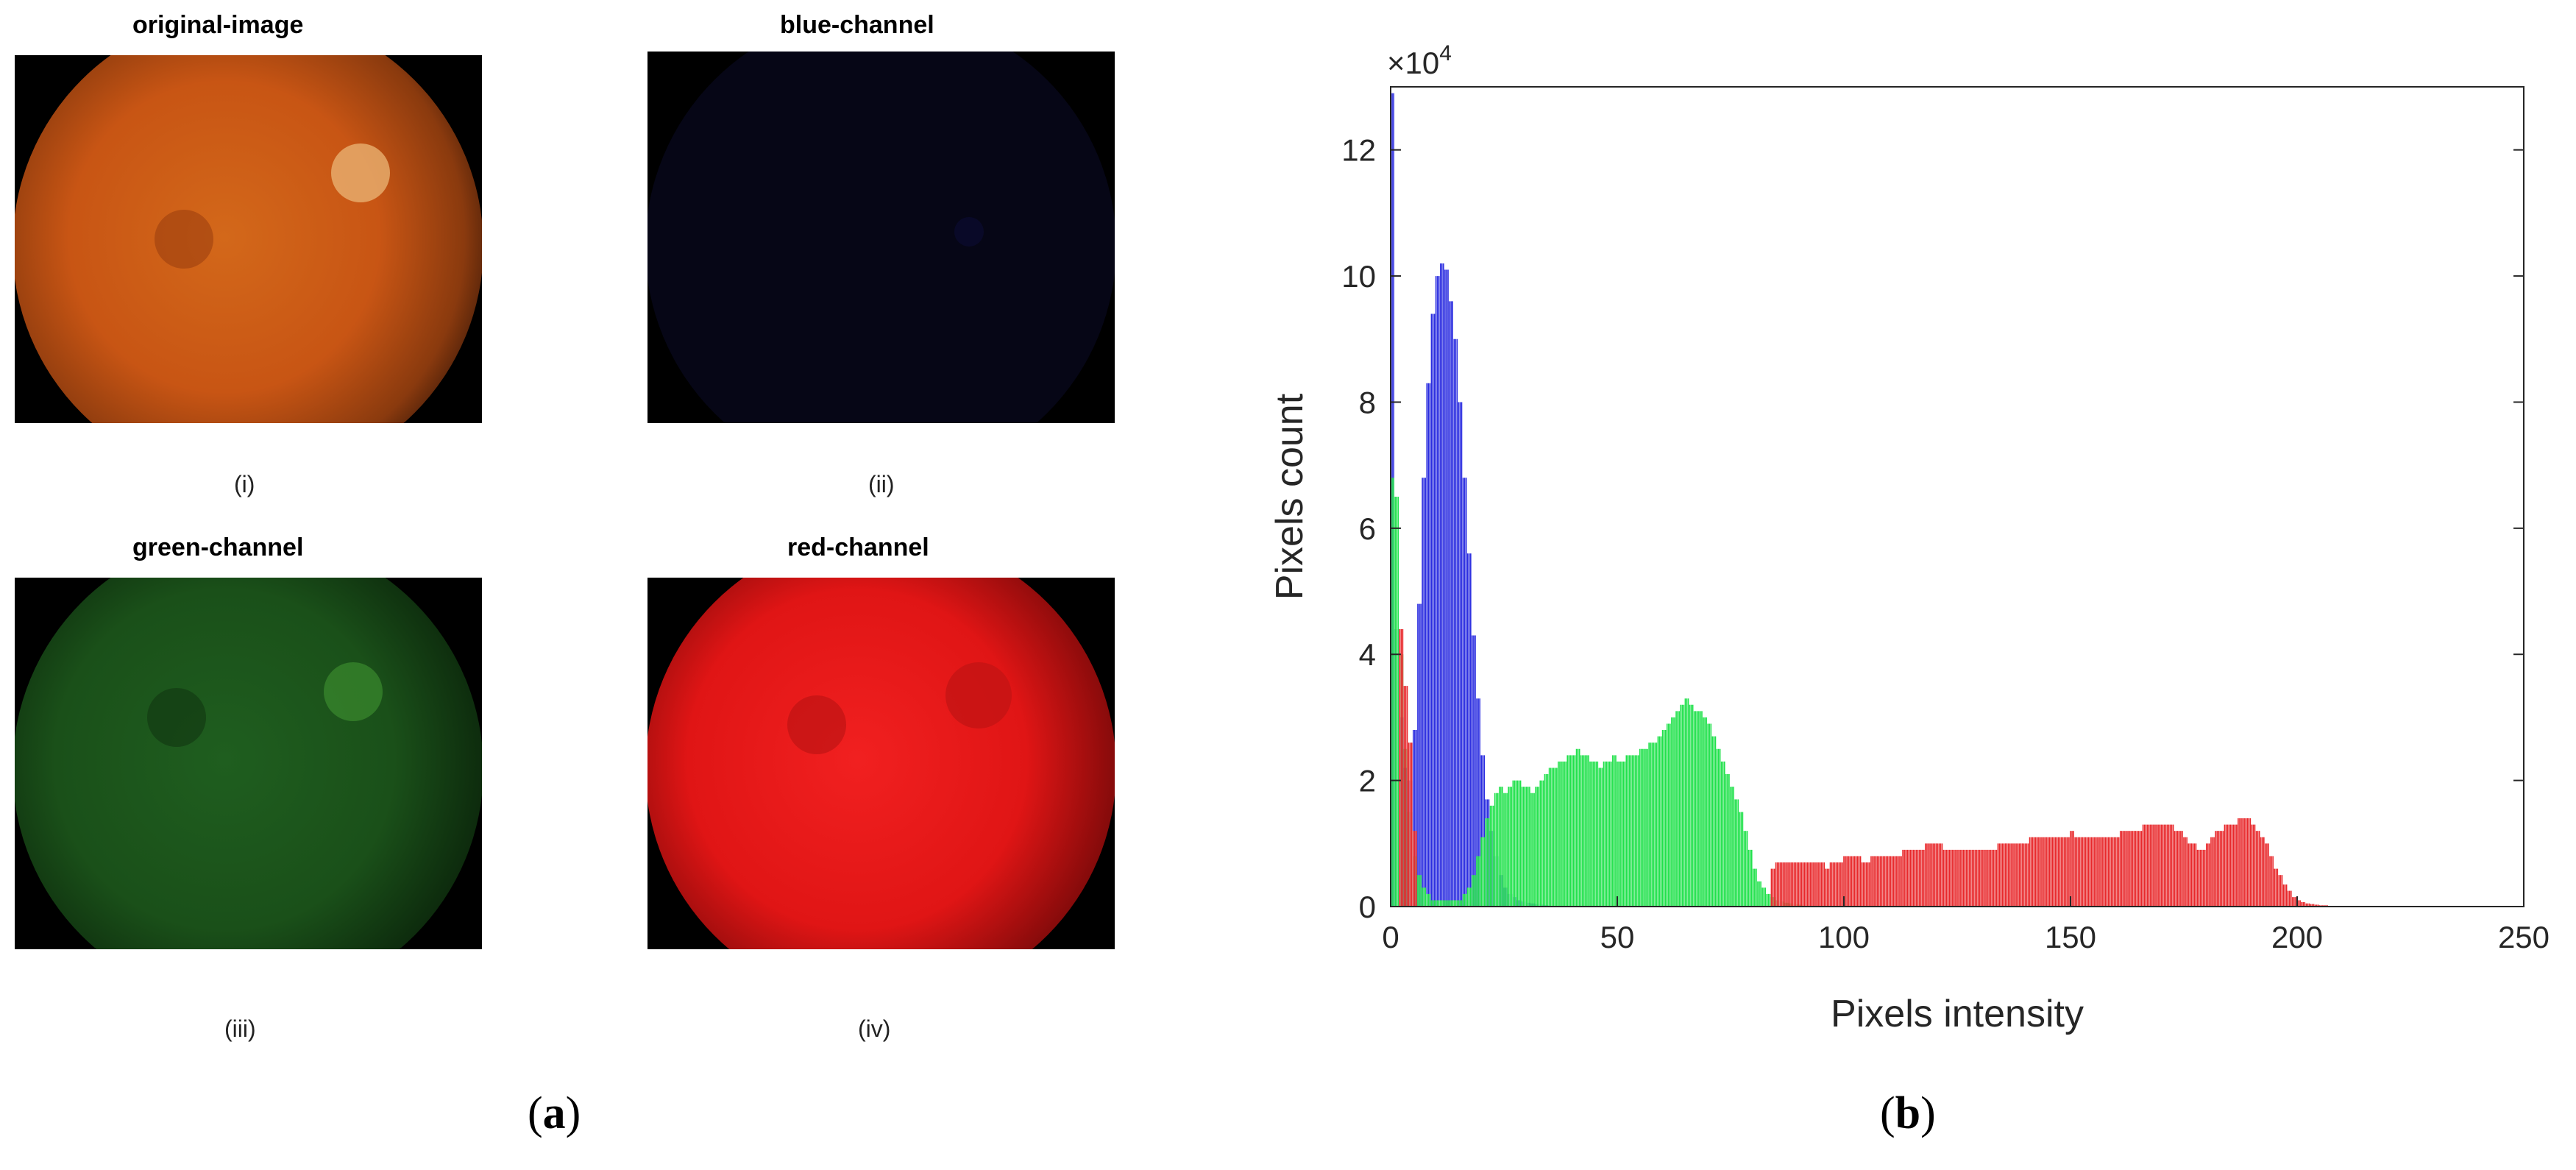 The height and width of the screenshot is (1170, 2576). I want to click on y-exponent: ×10⁴, so click(1419, 60).